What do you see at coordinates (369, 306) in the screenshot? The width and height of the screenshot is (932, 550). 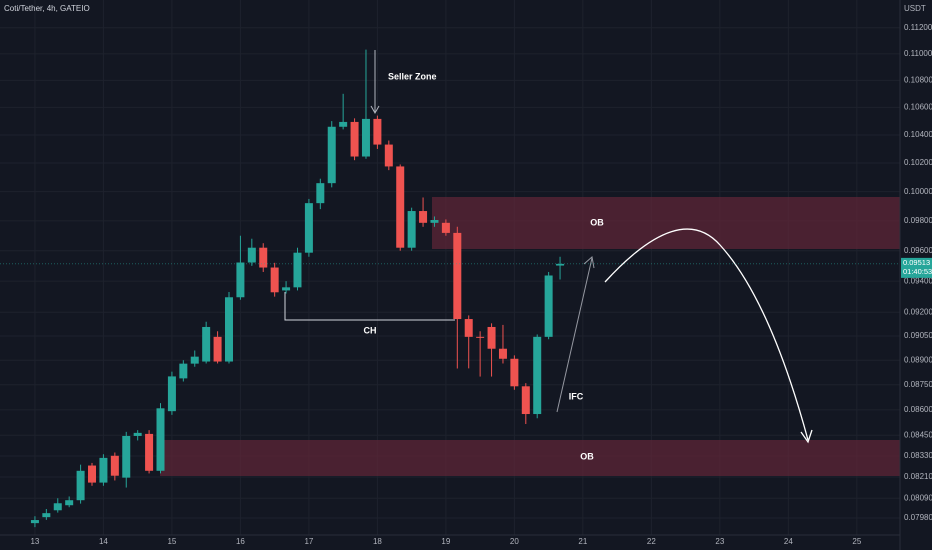 I see `ch-line` at bounding box center [369, 306].